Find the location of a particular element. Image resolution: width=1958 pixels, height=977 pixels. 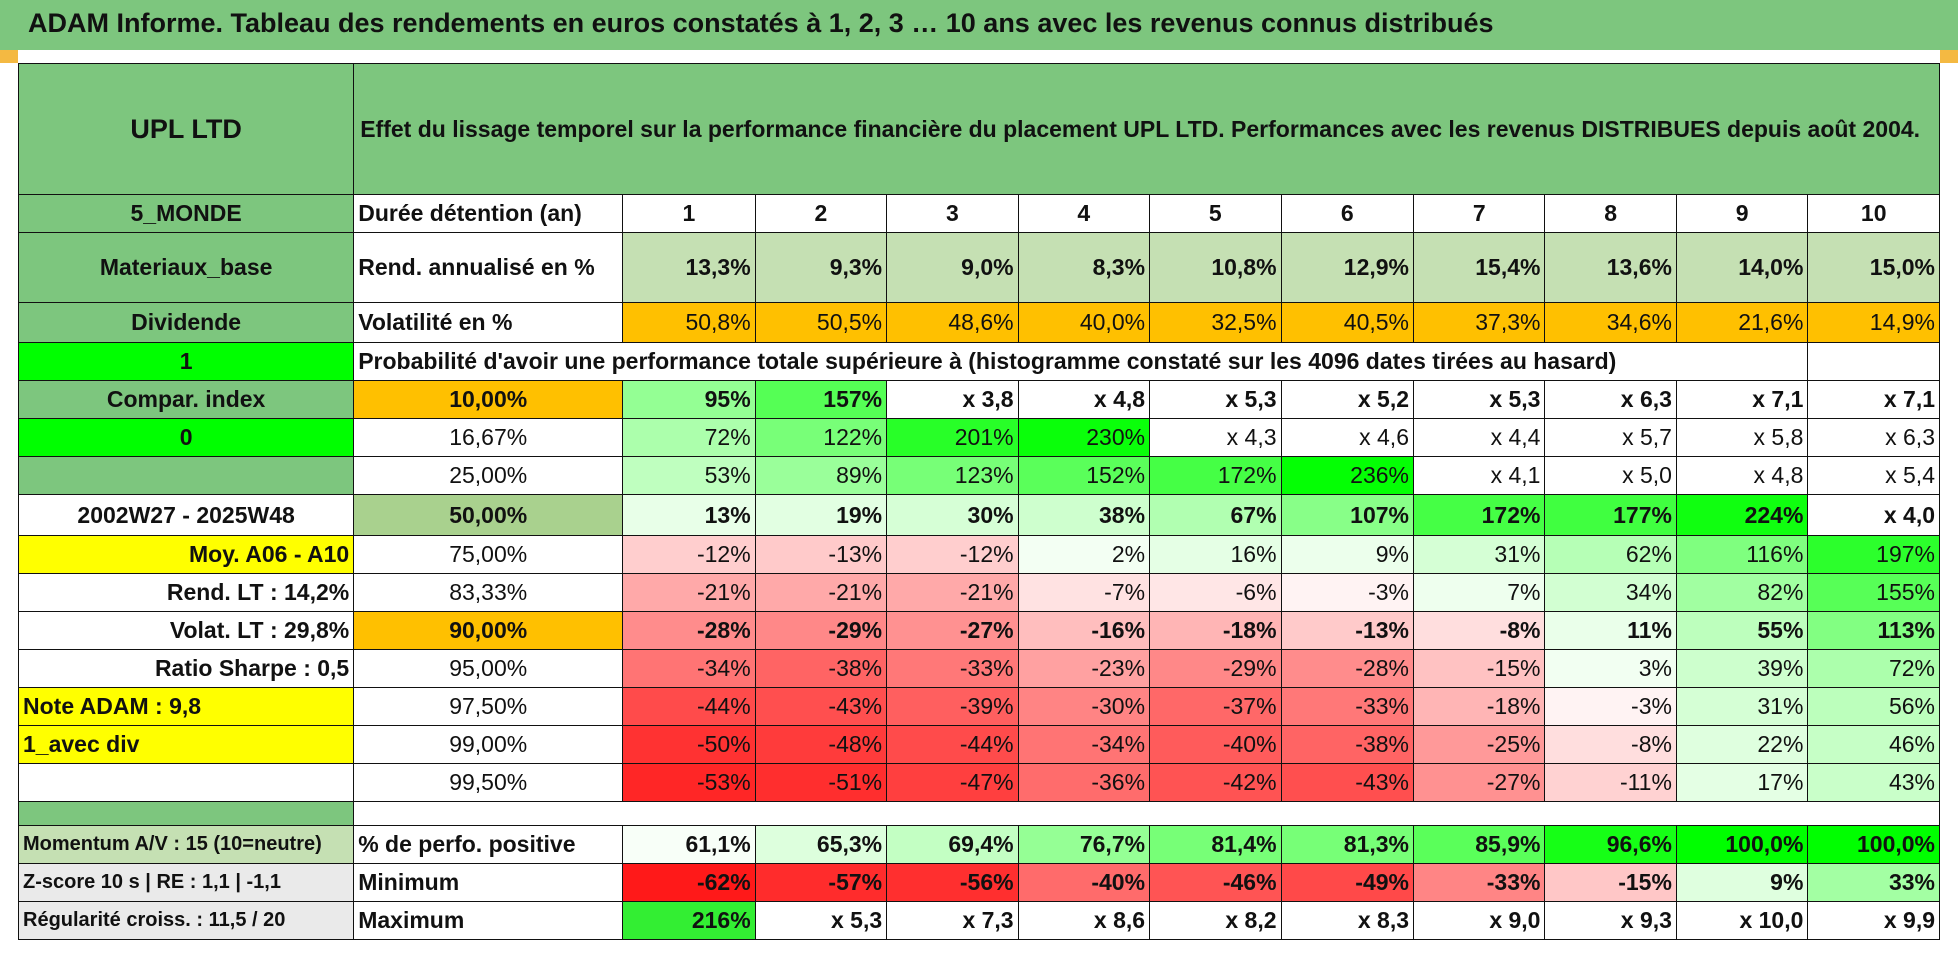

vol-value: 48,6% is located at coordinates (952, 322).